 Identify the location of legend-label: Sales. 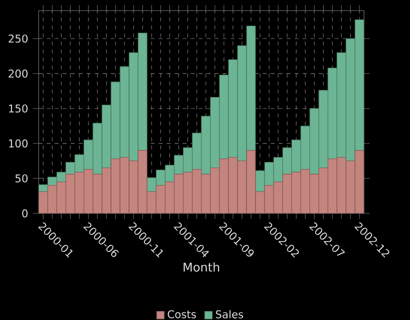
(230, 314).